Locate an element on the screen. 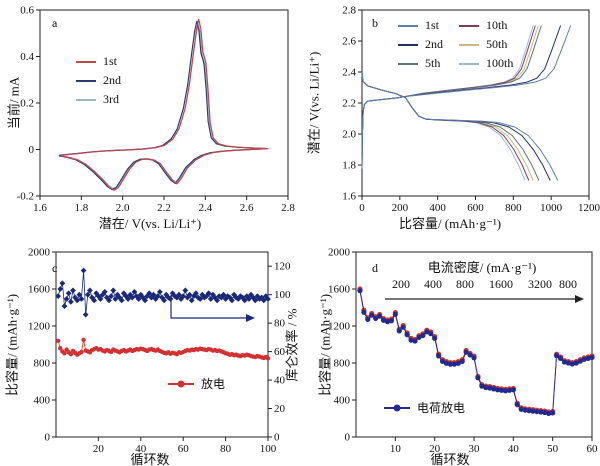  x-tick-label: 2.0 is located at coordinates (123, 208).